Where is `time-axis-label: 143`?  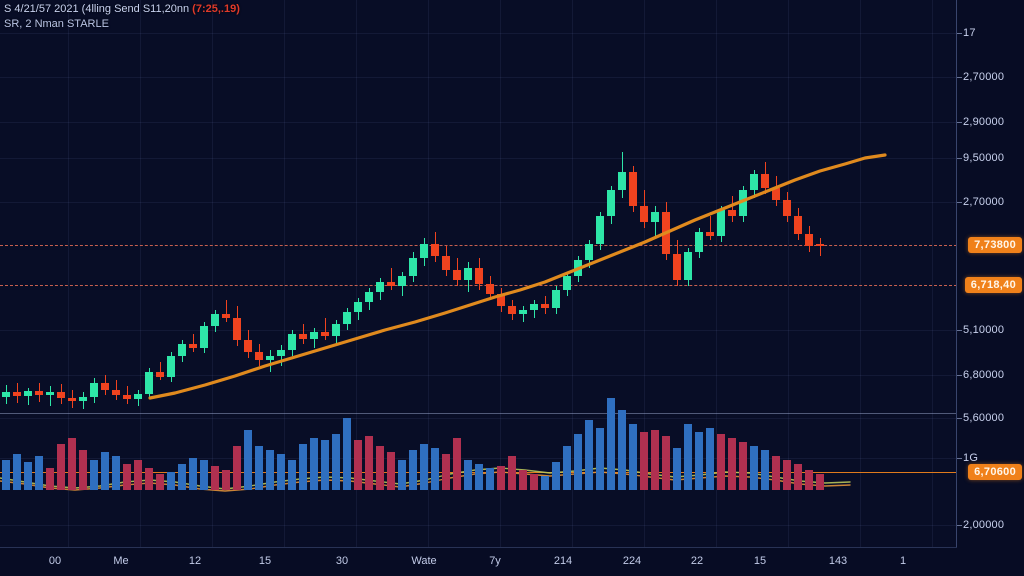
time-axis-label: 143 is located at coordinates (838, 561).